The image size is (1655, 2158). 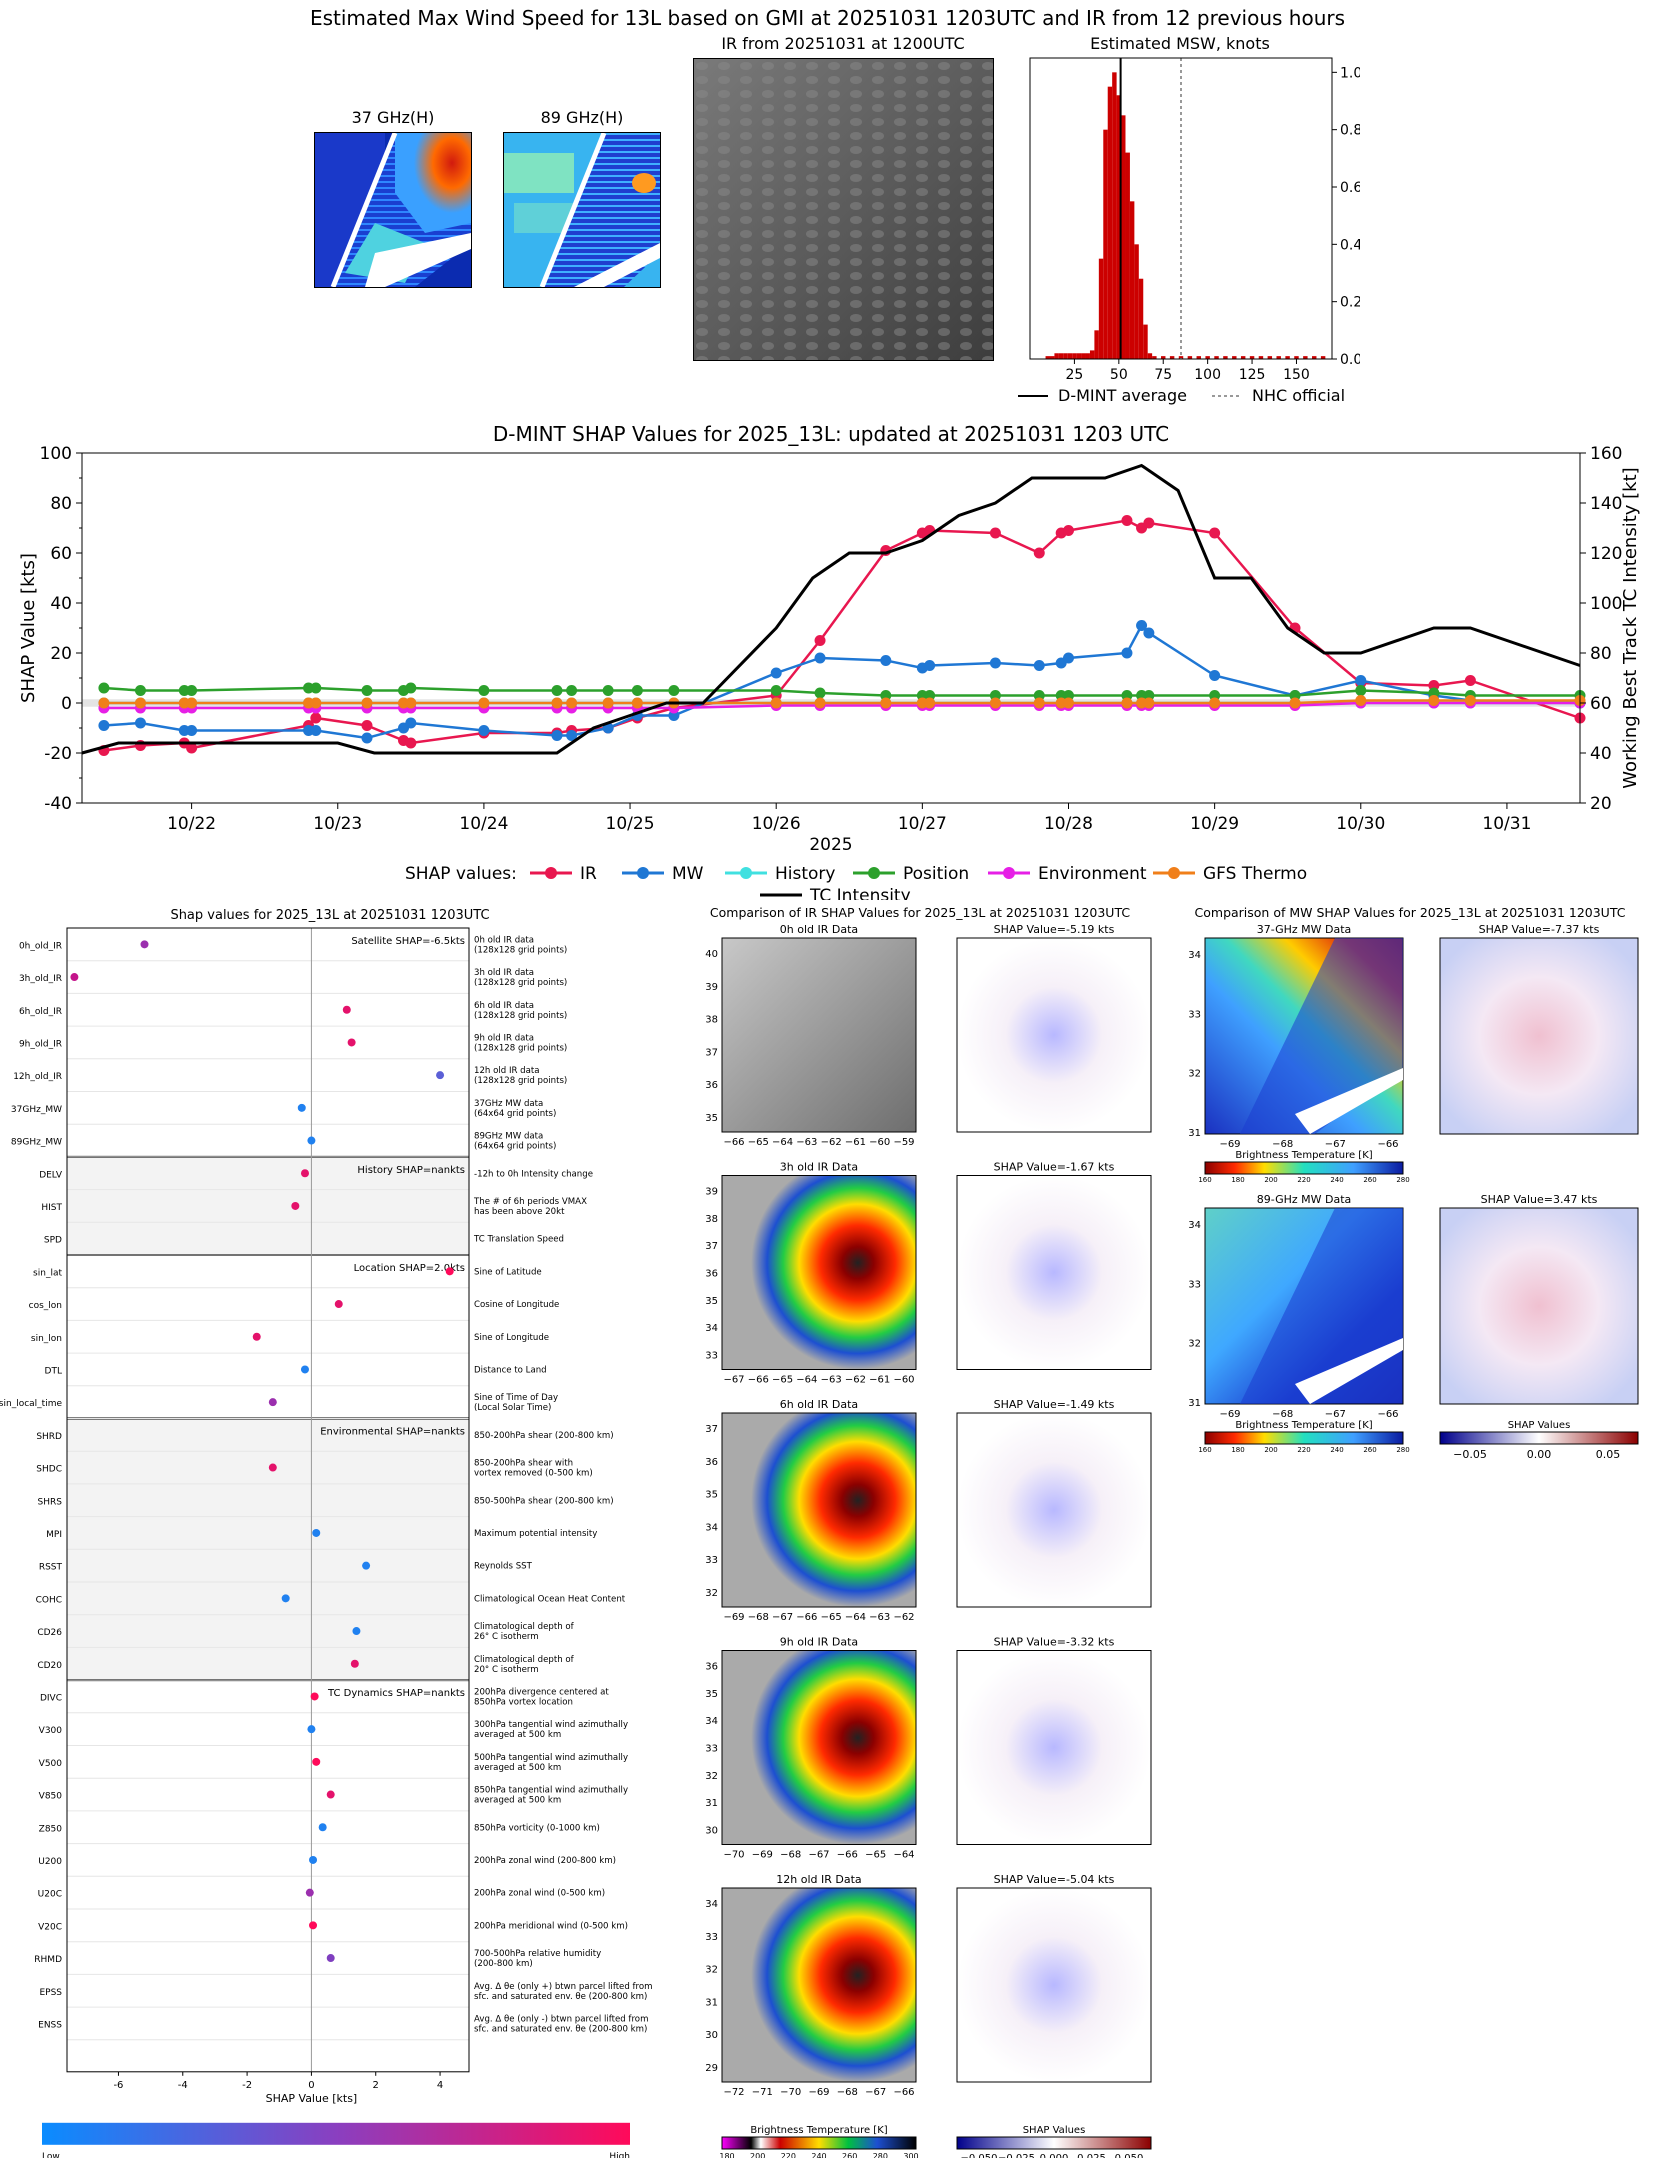 What do you see at coordinates (843, 209) in the screenshot?
I see `ir-image-svg` at bounding box center [843, 209].